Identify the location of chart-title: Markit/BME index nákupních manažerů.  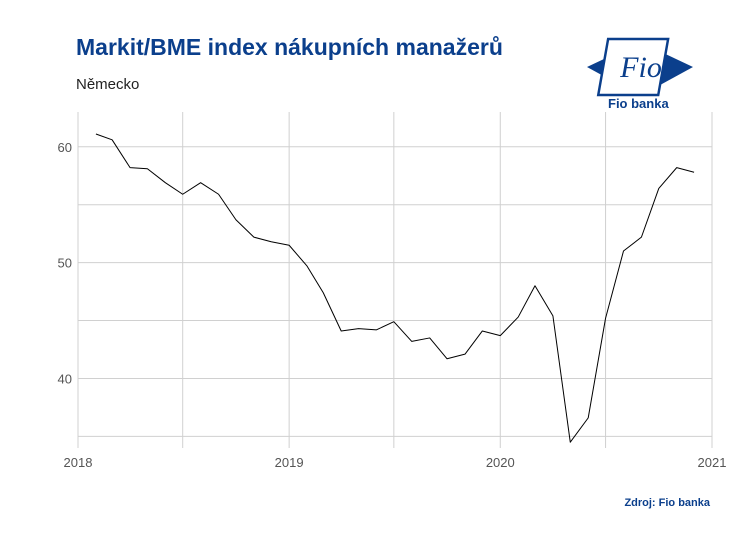
(289, 47).